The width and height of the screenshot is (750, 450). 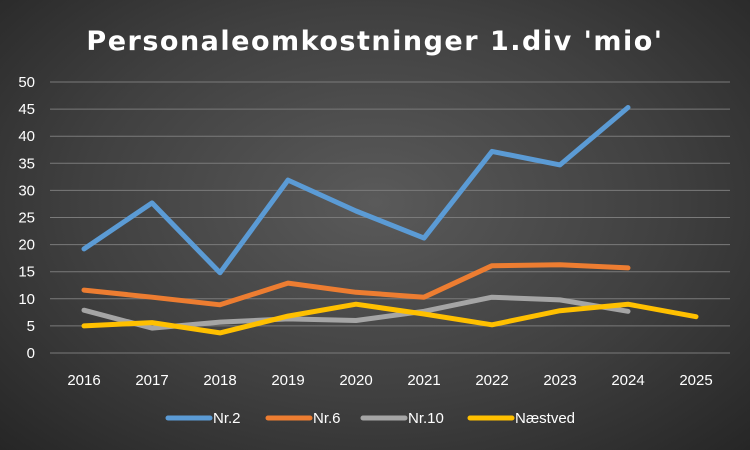 I want to click on y-tick-label: 0, so click(x=31, y=353).